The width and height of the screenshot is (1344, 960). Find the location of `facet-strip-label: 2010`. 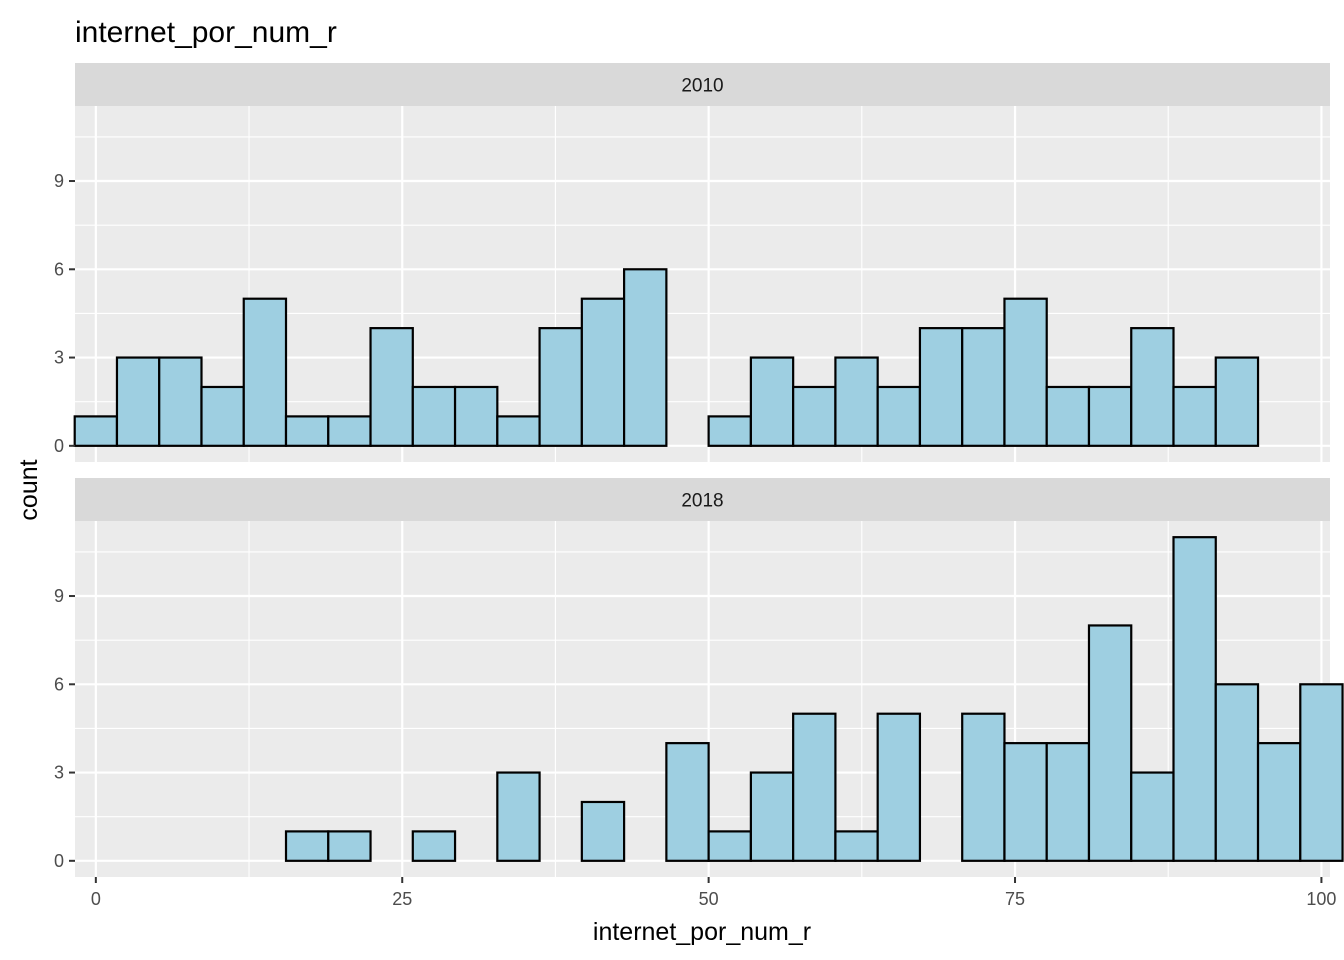

facet-strip-label: 2010 is located at coordinates (702, 86).